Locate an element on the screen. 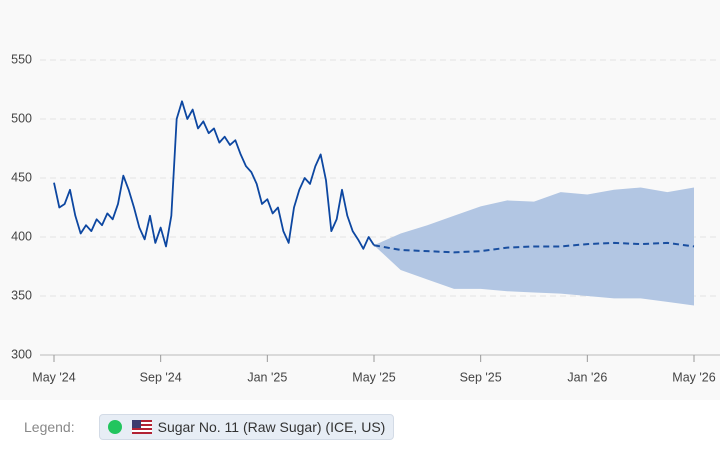 The height and width of the screenshot is (453, 720). y-tick-label: 300 is located at coordinates (21, 354).